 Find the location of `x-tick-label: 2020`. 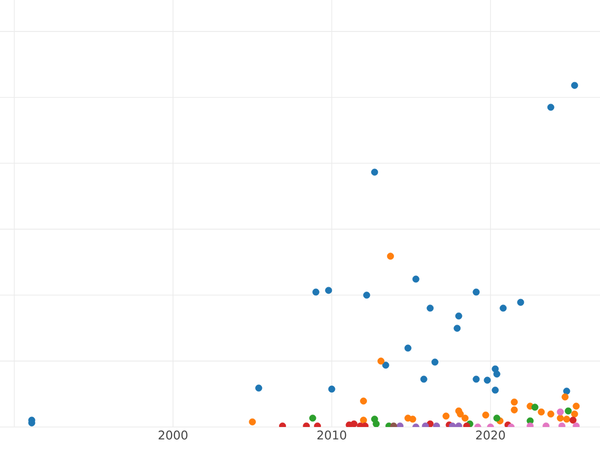

x-tick-label: 2020 is located at coordinates (490, 435).